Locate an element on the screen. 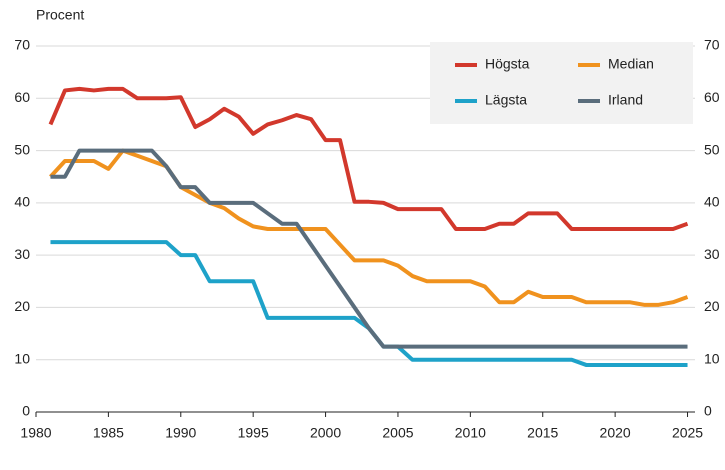  x-tick-label: 2005 is located at coordinates (397, 433).